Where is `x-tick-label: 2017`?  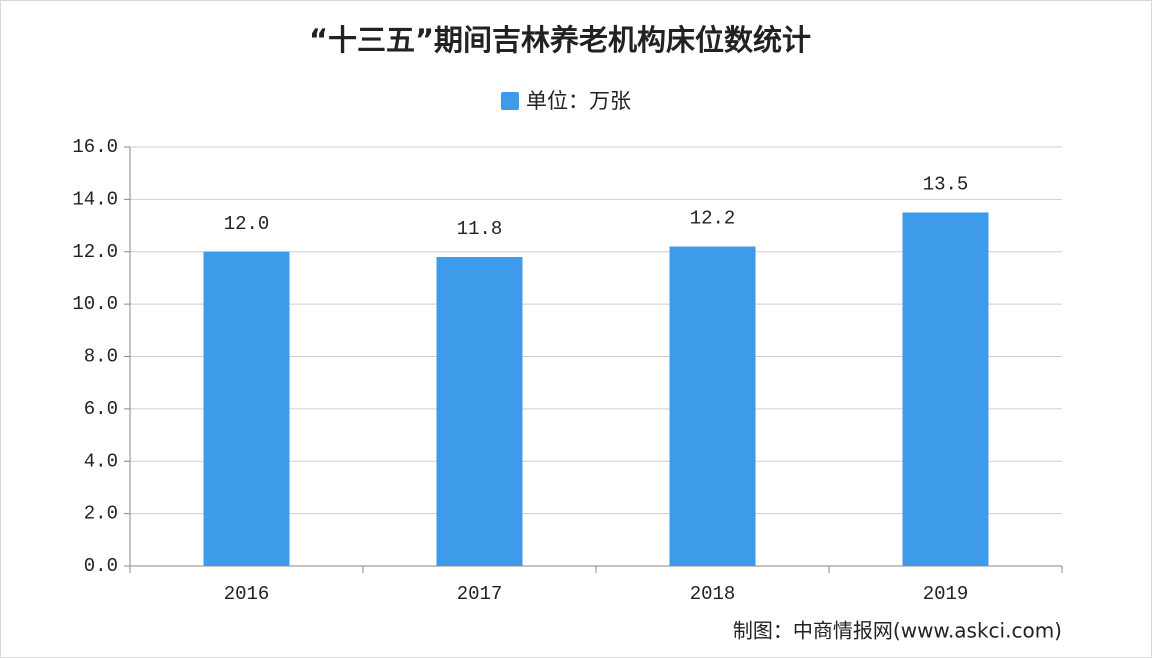 x-tick-label: 2017 is located at coordinates (480, 594).